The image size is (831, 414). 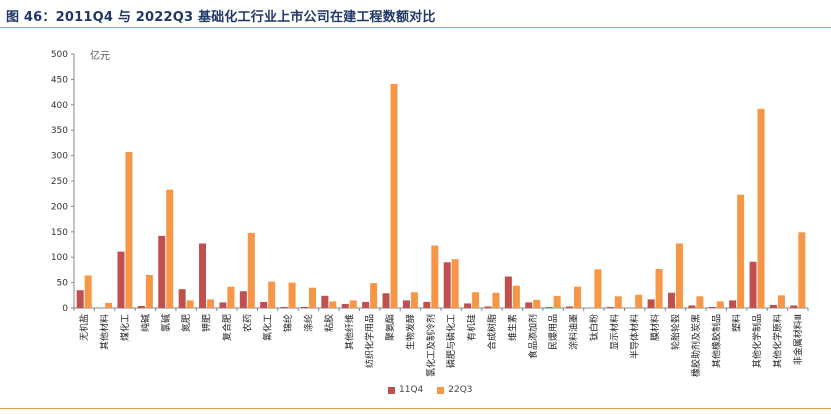 What do you see at coordinates (349, 332) in the screenshot?
I see `x-tick-label: 其他纤维` at bounding box center [349, 332].